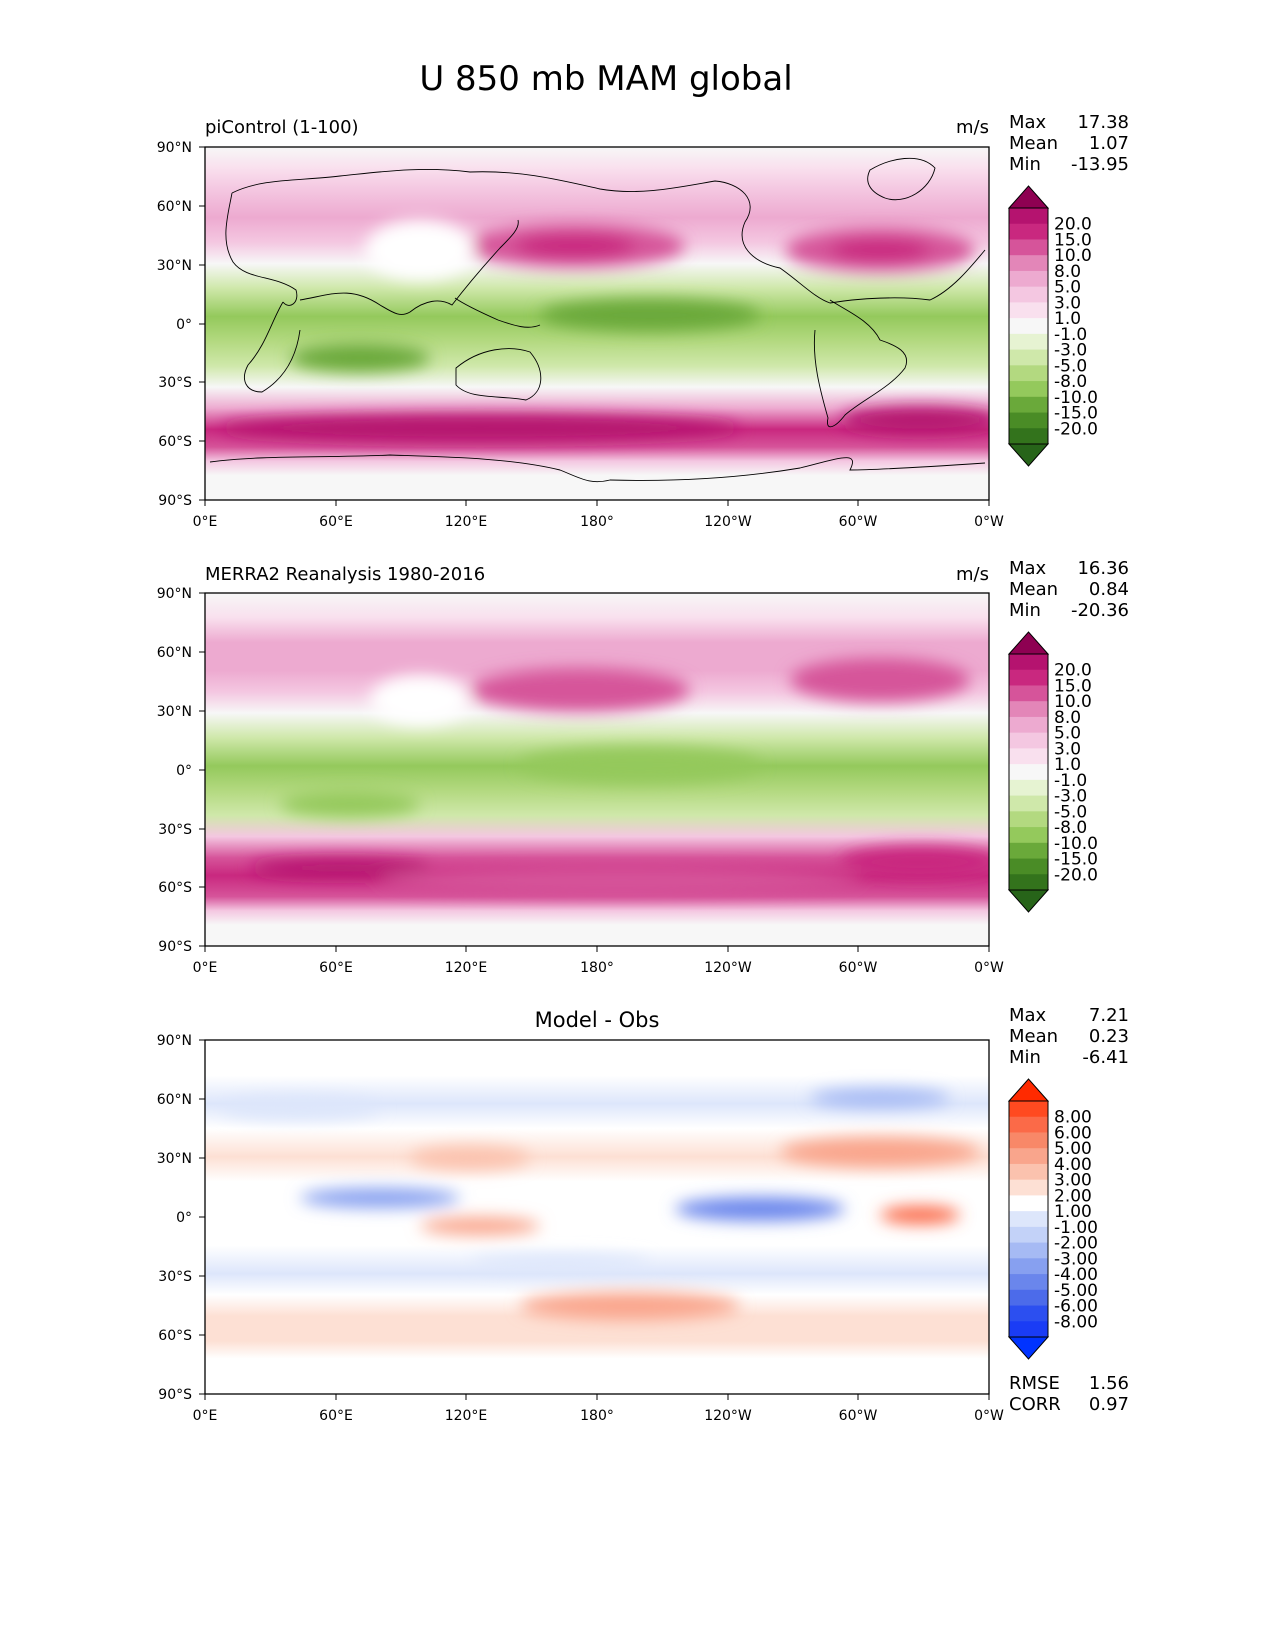  What do you see at coordinates (1070, 351) in the screenshot?
I see `colorbar-tick-label: -3.0` at bounding box center [1070, 351].